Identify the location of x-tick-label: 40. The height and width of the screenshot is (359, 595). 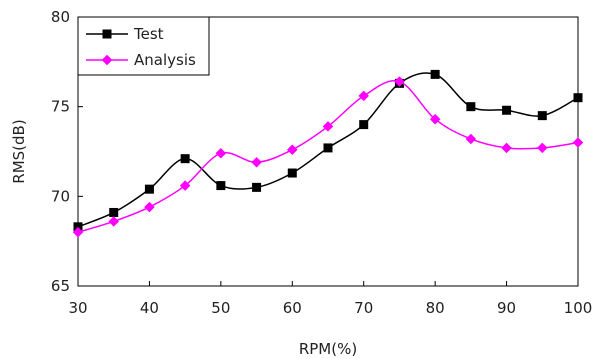
(149, 308).